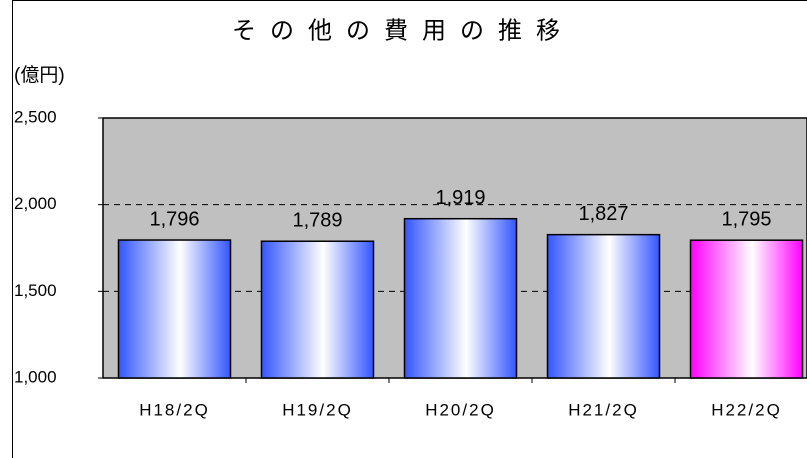  I want to click on y-tick-label: 2,000, so click(35, 203).